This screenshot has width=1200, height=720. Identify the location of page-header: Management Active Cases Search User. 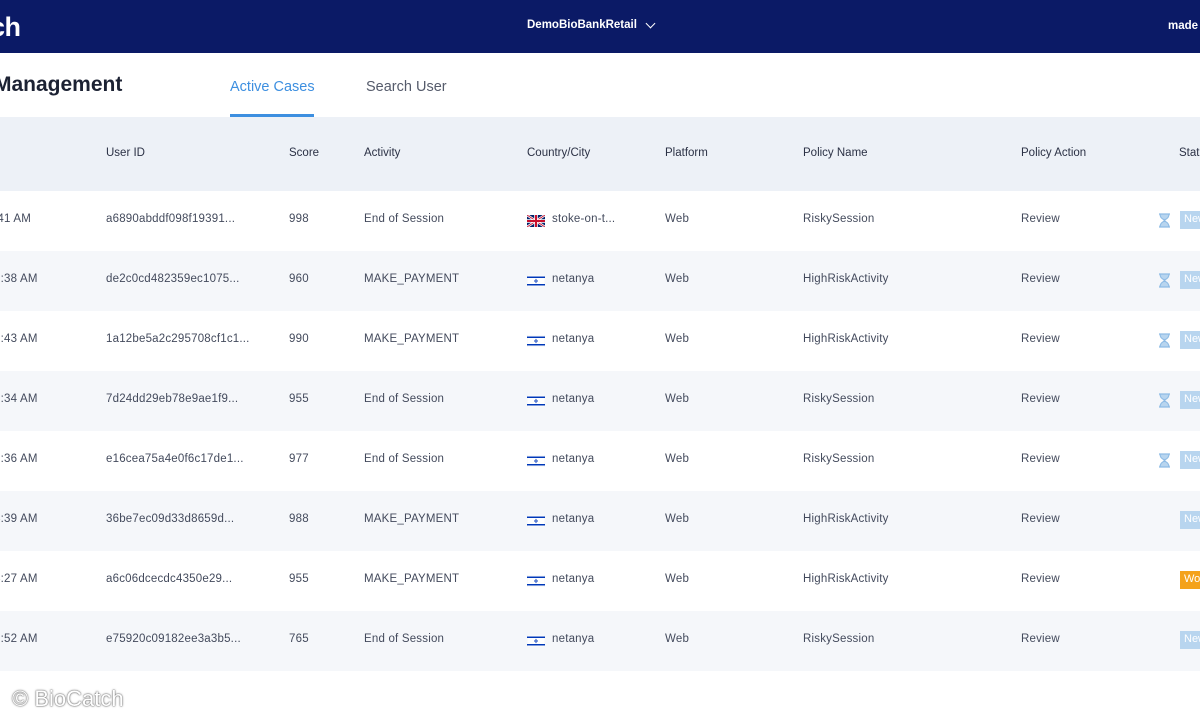
(600, 85).